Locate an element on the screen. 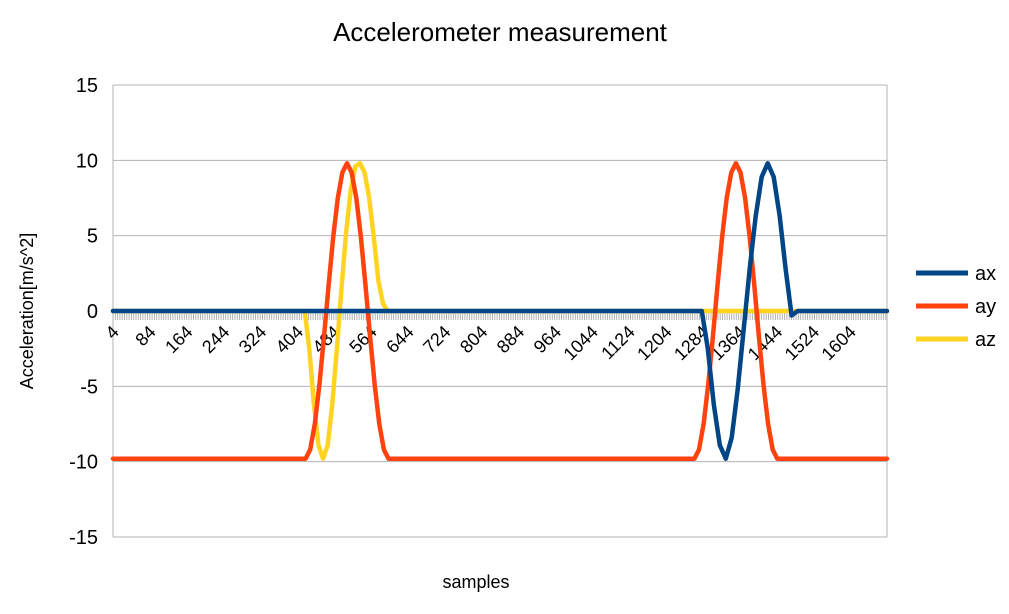 The height and width of the screenshot is (614, 1009). x-tick-label: 4 is located at coordinates (112, 332).